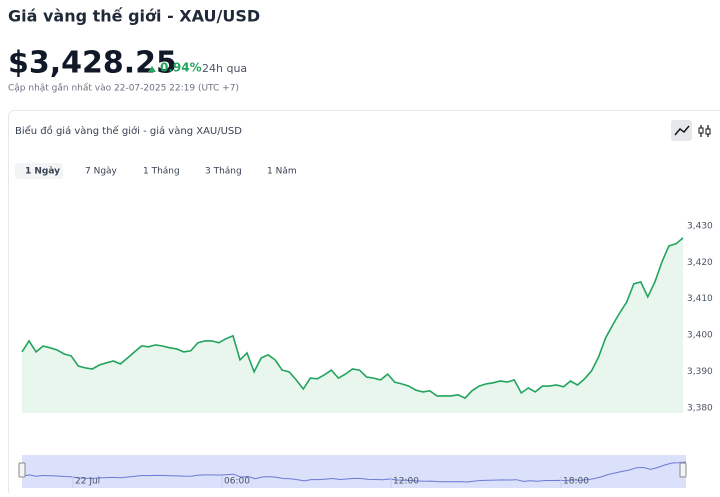 The image size is (720, 497). I want to click on y-tick-label: 3,410, so click(700, 299).